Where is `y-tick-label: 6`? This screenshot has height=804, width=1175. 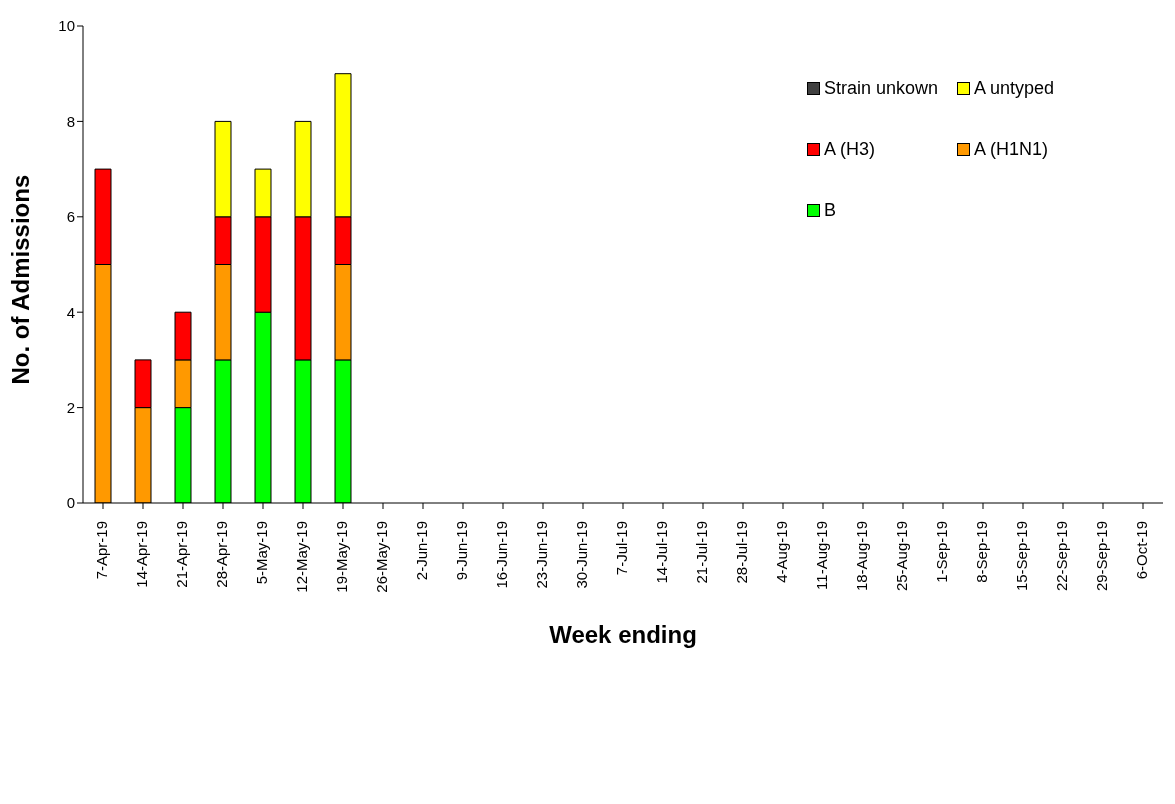 y-tick-label: 6 is located at coordinates (70, 217).